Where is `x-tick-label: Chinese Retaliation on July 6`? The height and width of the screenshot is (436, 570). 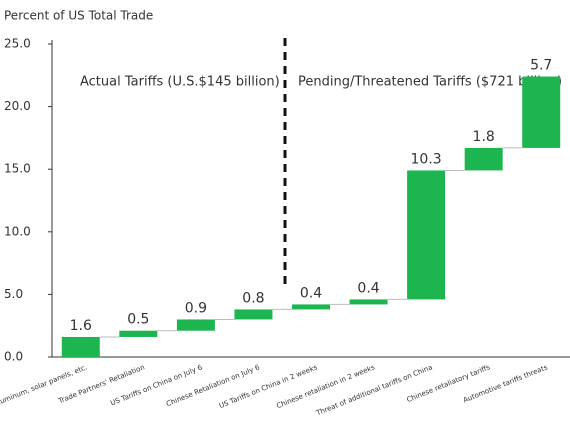
x-tick-label: Chinese Retaliation on July 6 is located at coordinates (213, 385).